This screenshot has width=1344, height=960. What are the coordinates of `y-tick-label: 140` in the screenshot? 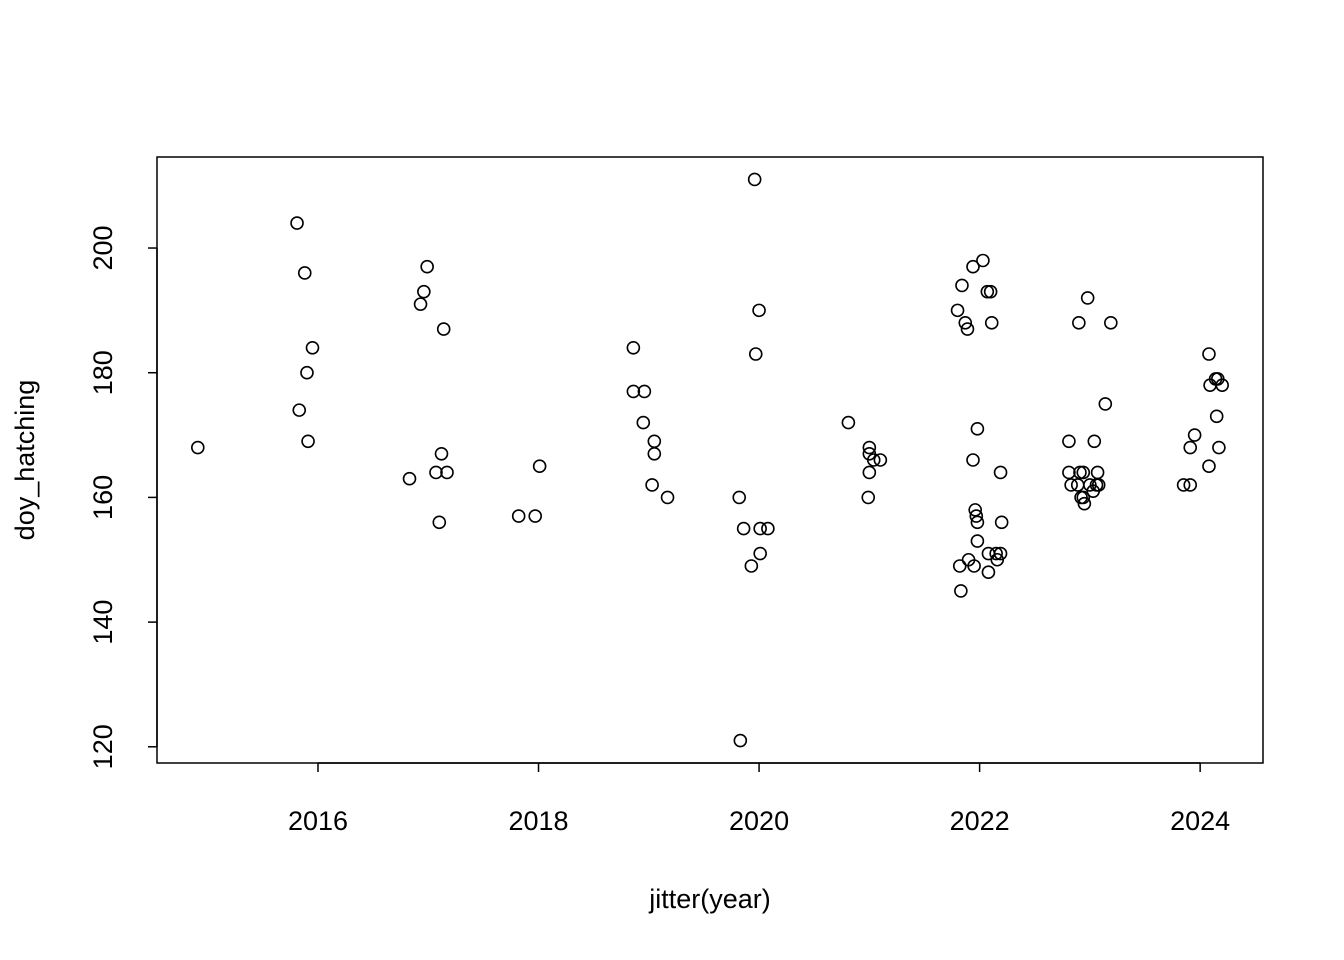 It's located at (103, 622).